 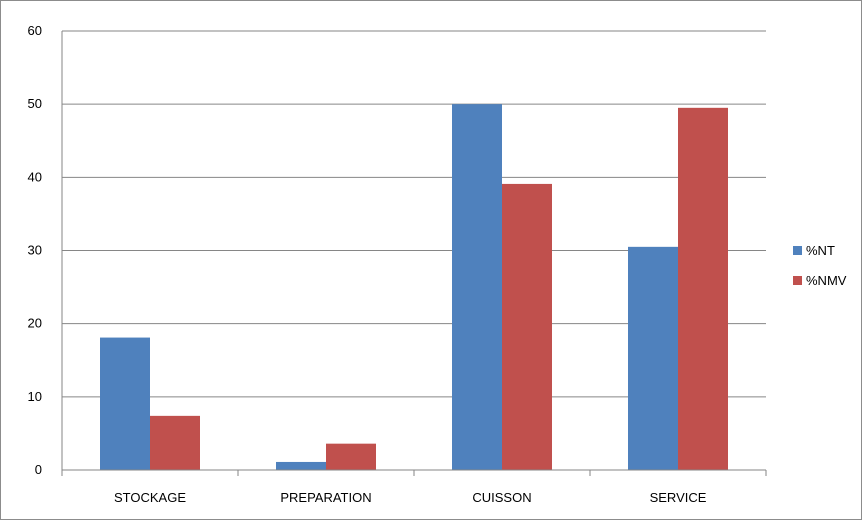 What do you see at coordinates (175, 442) in the screenshot?
I see `bar-pct-nmv-stockage` at bounding box center [175, 442].